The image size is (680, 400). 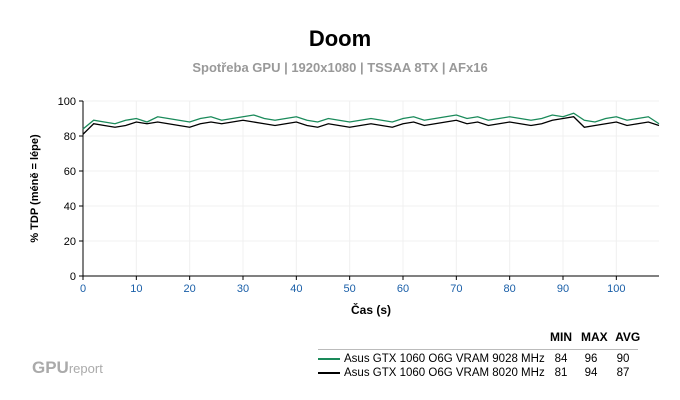 I want to click on y-axis-label: % TDP (méně = lépe), so click(x=35, y=188).